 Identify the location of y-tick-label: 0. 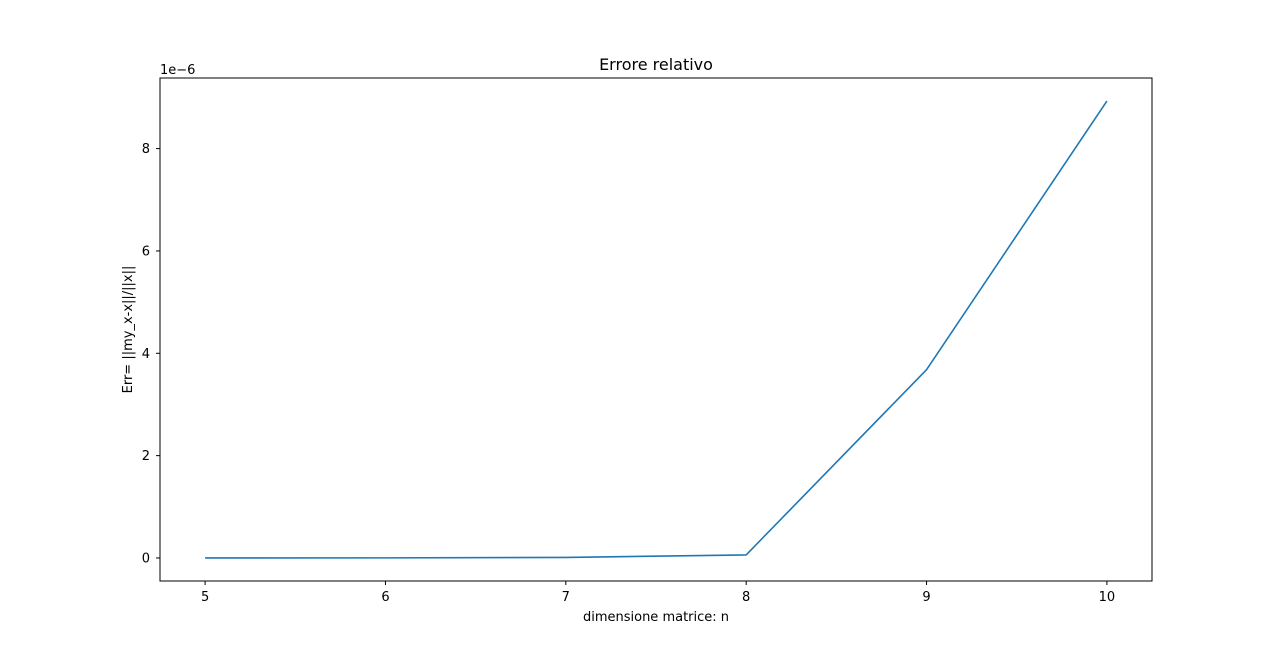
(146, 558).